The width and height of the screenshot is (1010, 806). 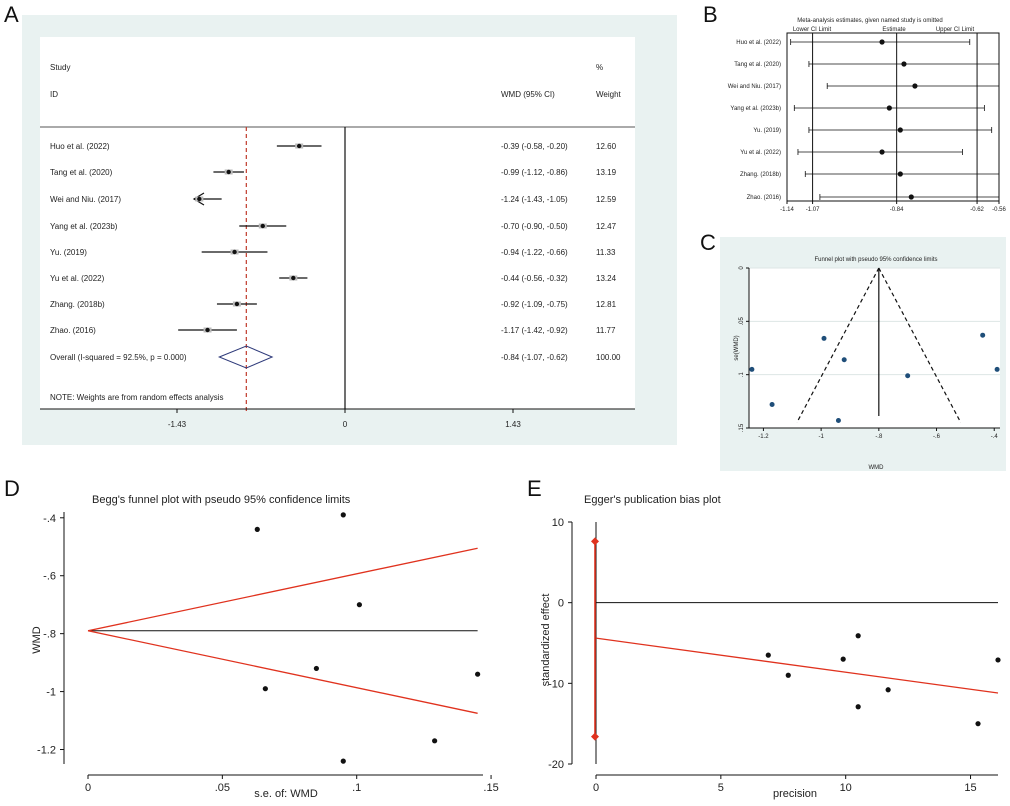 What do you see at coordinates (534, 172) in the screenshot?
I see `forest-ci-text: -0.99 (-1.12, -0.86)` at bounding box center [534, 172].